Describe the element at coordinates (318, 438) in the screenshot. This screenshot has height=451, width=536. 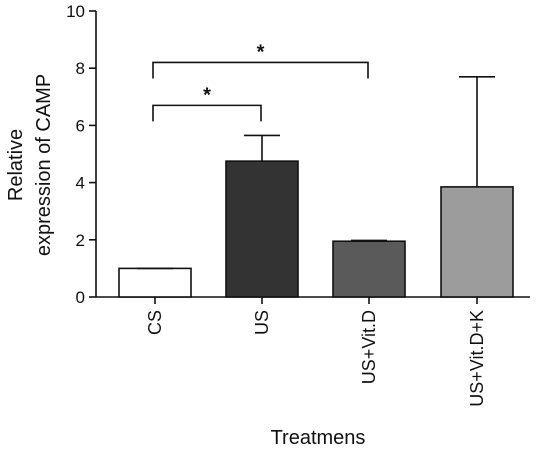
I see `x-axis-title: Treatmens` at that location.